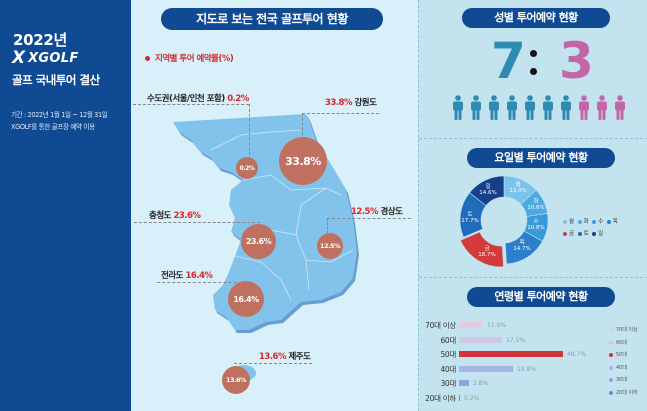 This screenshot has width=647, height=411. Describe the element at coordinates (517, 184) in the screenshot. I see `svg-text: 월` at that location.